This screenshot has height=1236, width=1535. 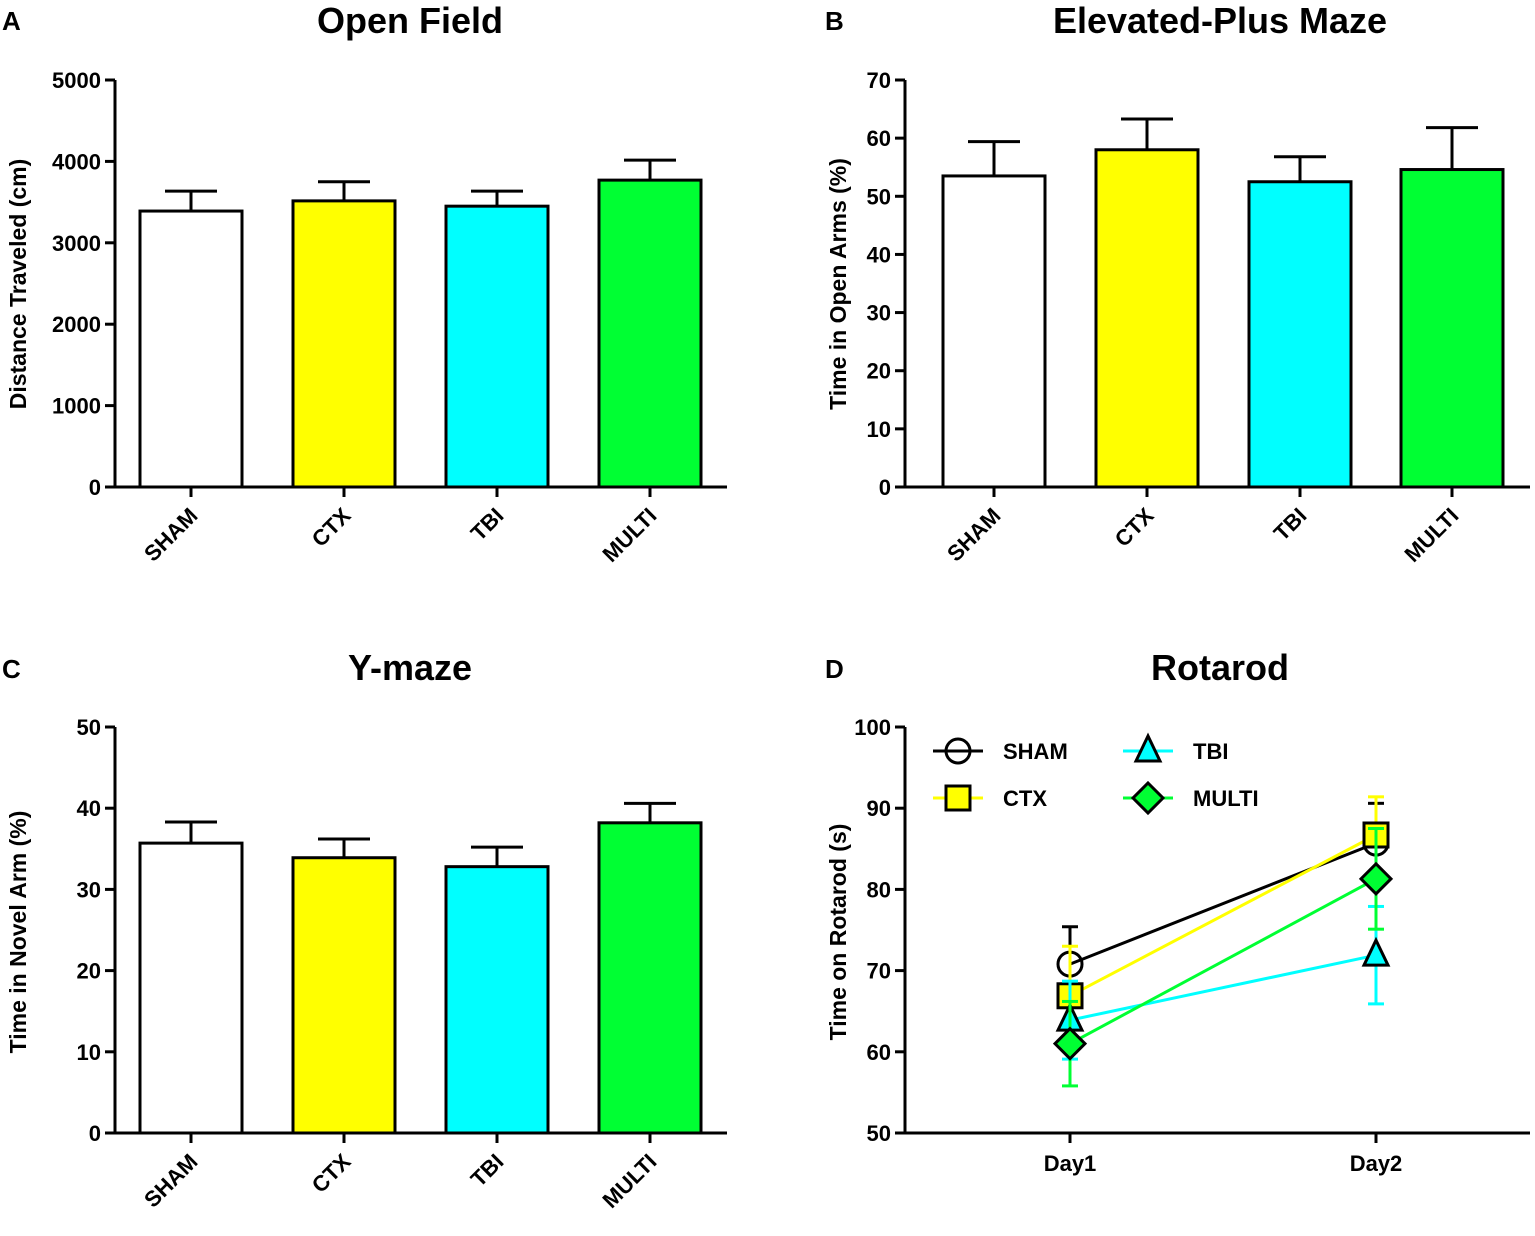 I want to click on x-tick-label: Day2, so click(x=1376, y=1163).